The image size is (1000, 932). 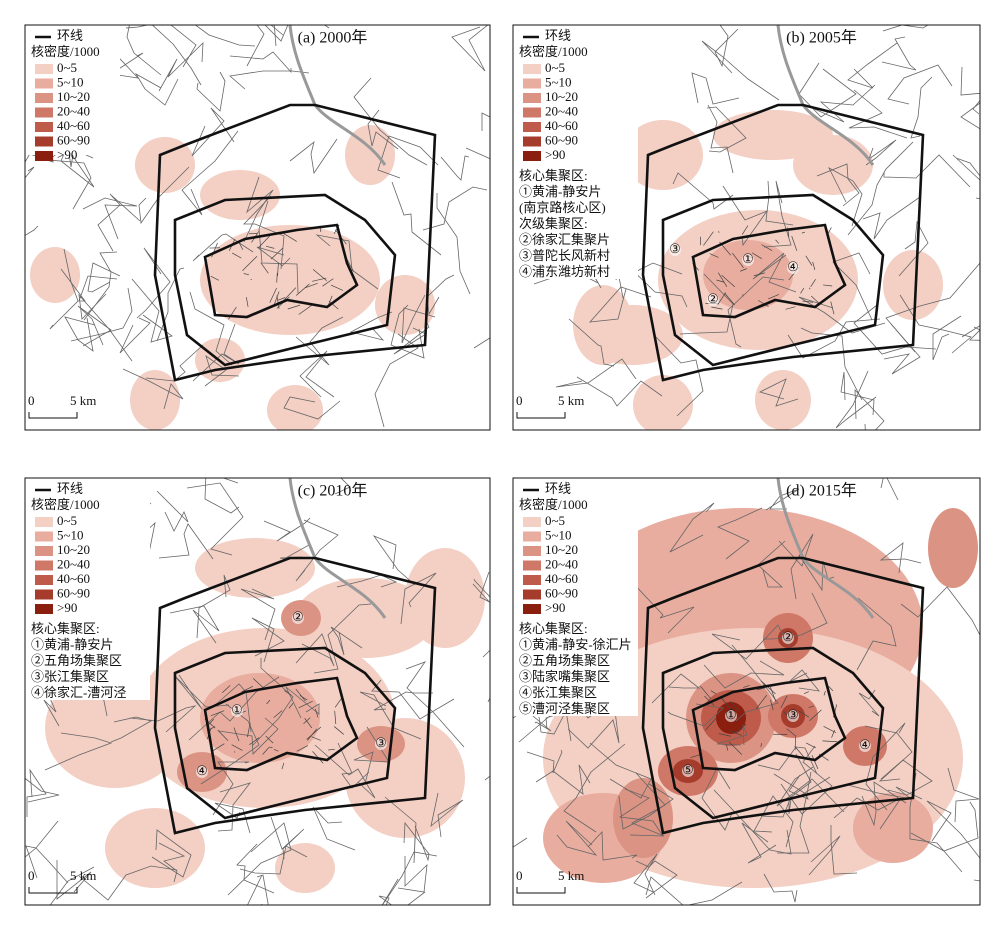 What do you see at coordinates (575, 644) in the screenshot?
I see `cluster-note: ①黄浦-静安-徐汇片` at bounding box center [575, 644].